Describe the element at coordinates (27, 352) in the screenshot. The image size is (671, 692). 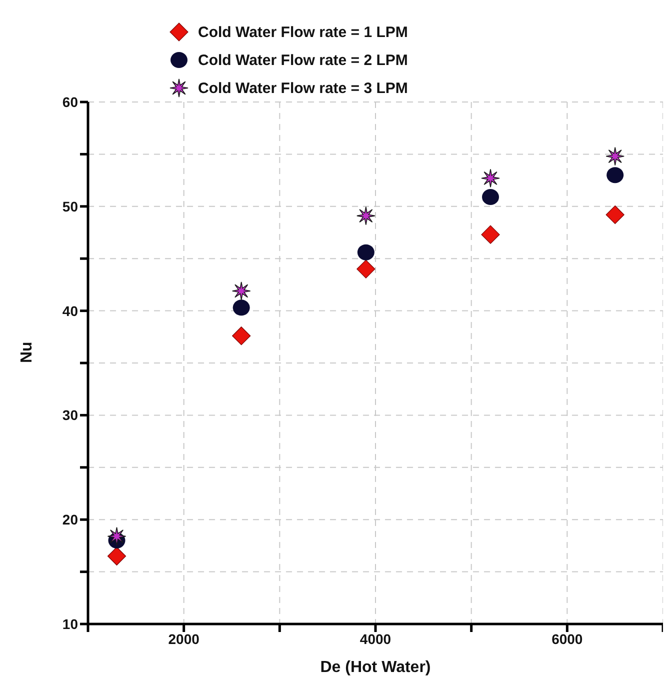
I see `y-axis-title: Nu` at that location.